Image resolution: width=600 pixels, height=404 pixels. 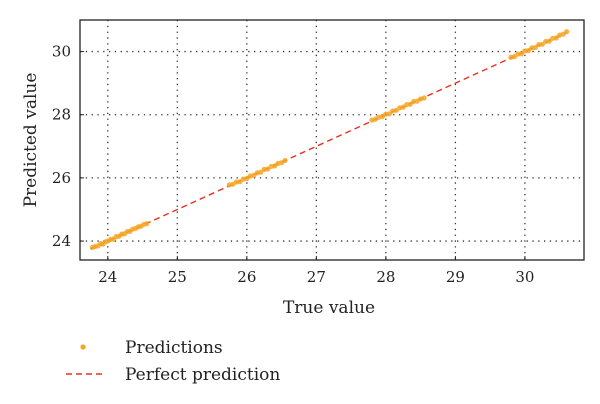 I want to click on legend-label-predictions: Predictions, so click(x=174, y=348).